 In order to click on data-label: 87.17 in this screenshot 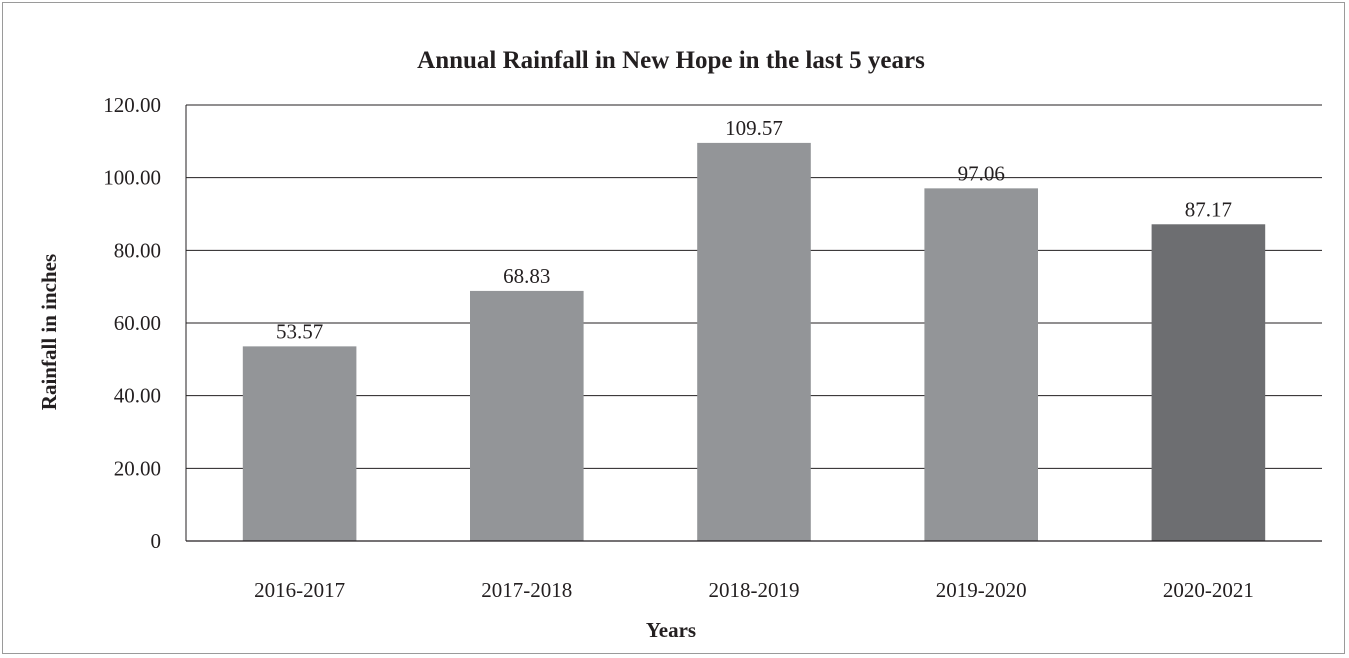, I will do `click(1208, 209)`.